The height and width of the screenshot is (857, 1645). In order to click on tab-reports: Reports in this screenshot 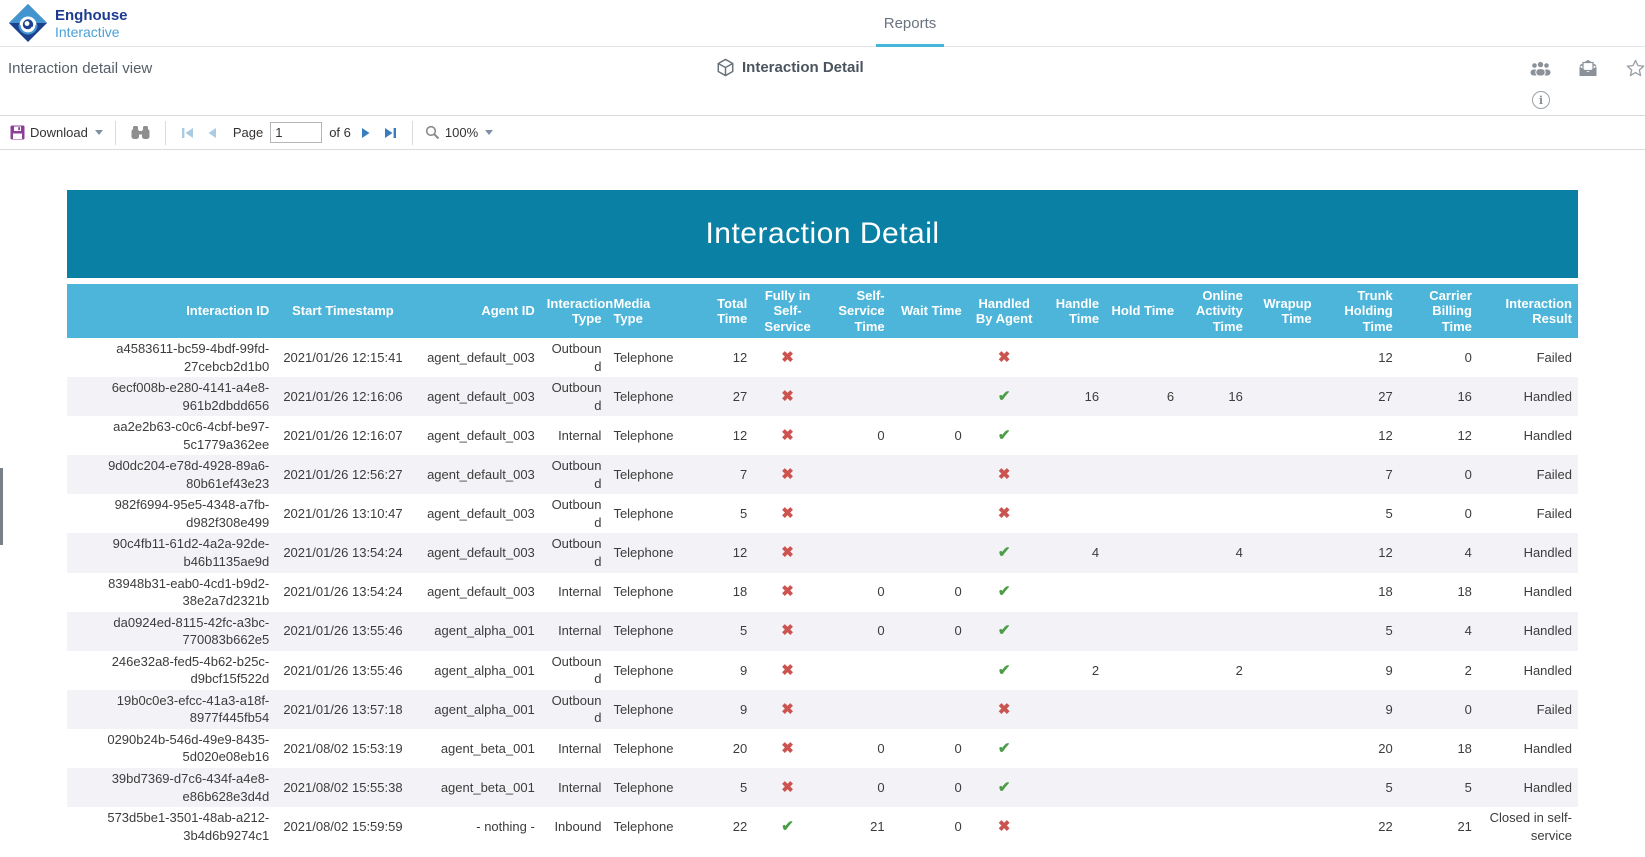, I will do `click(910, 23)`.